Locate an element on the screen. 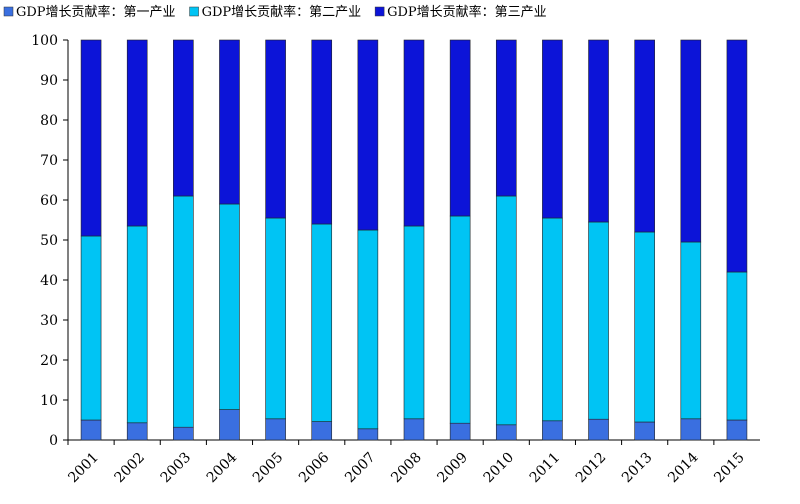 The height and width of the screenshot is (504, 800). x-tick-label: 2001 is located at coordinates (83, 468).